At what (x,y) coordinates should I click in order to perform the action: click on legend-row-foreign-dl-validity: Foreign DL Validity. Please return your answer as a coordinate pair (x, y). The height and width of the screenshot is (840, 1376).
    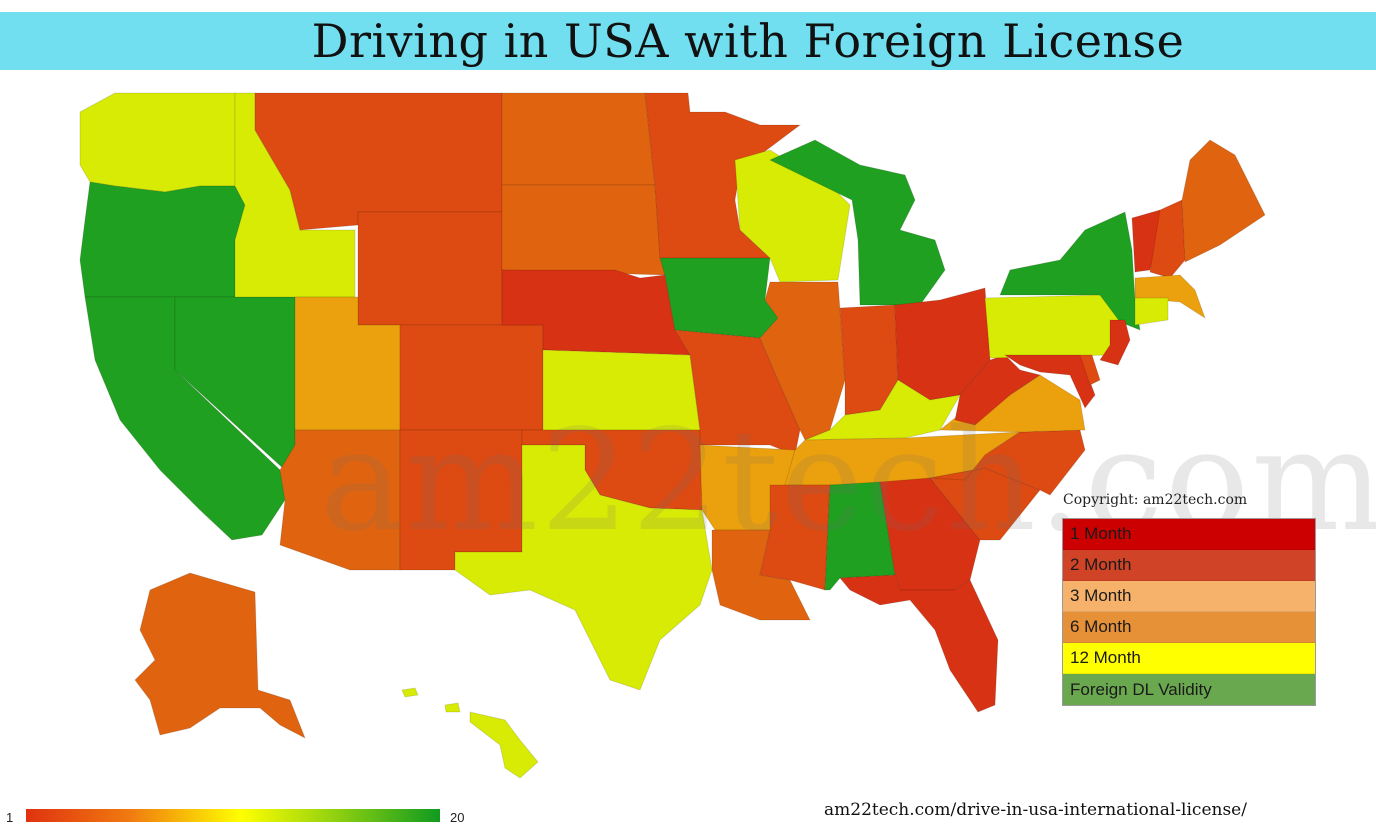
    Looking at the image, I should click on (1189, 689).